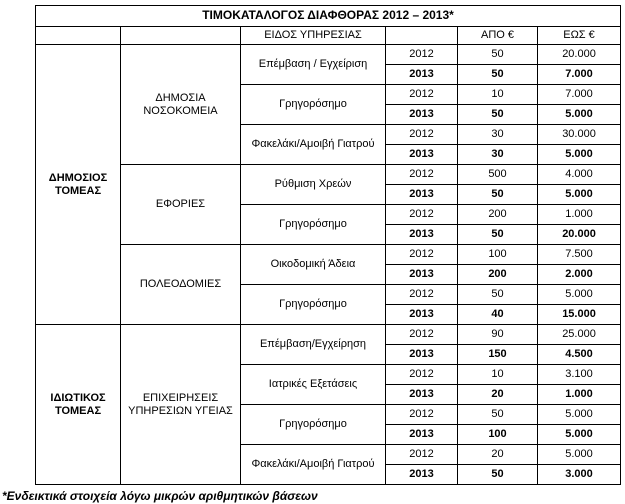 The height and width of the screenshot is (504, 625). I want to click on table-row: Φακελάκι/Αμοιβή Γιατρού 2012 20 5.000, so click(329, 464).